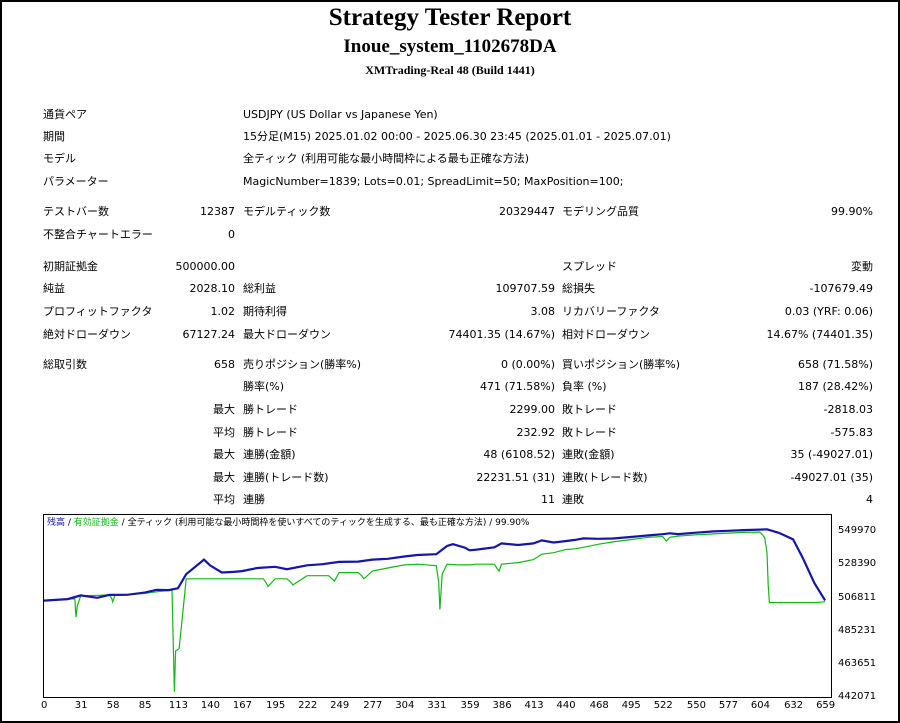 The image size is (900, 723). What do you see at coordinates (605, 477) in the screenshot?
I see `cons-loss-count-label: 連敗(トレード数)` at bounding box center [605, 477].